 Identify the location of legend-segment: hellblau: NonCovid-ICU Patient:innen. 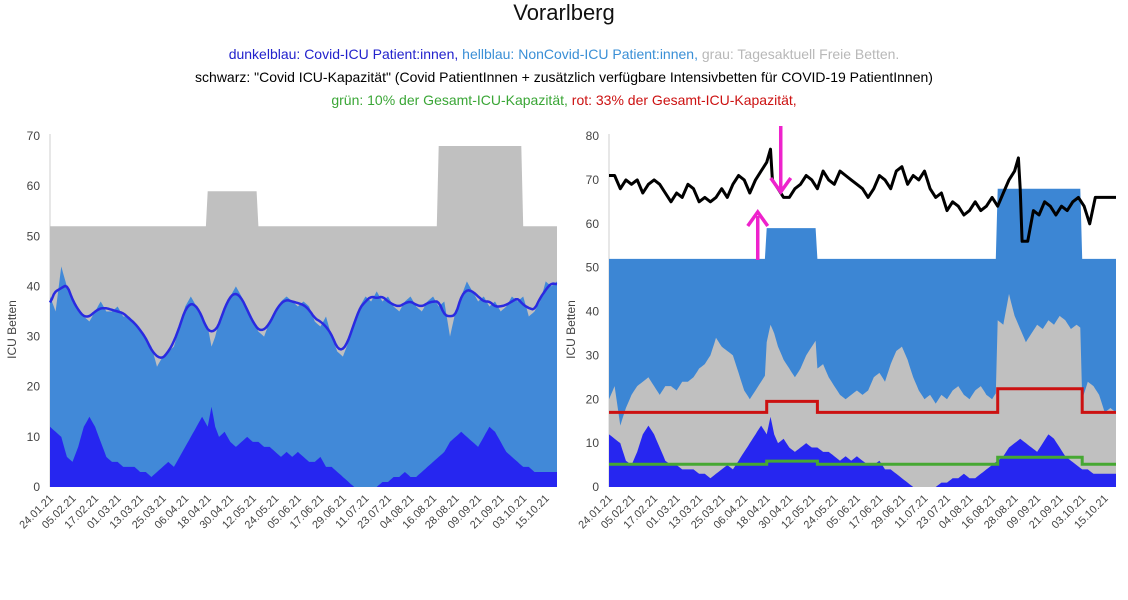
(578, 54).